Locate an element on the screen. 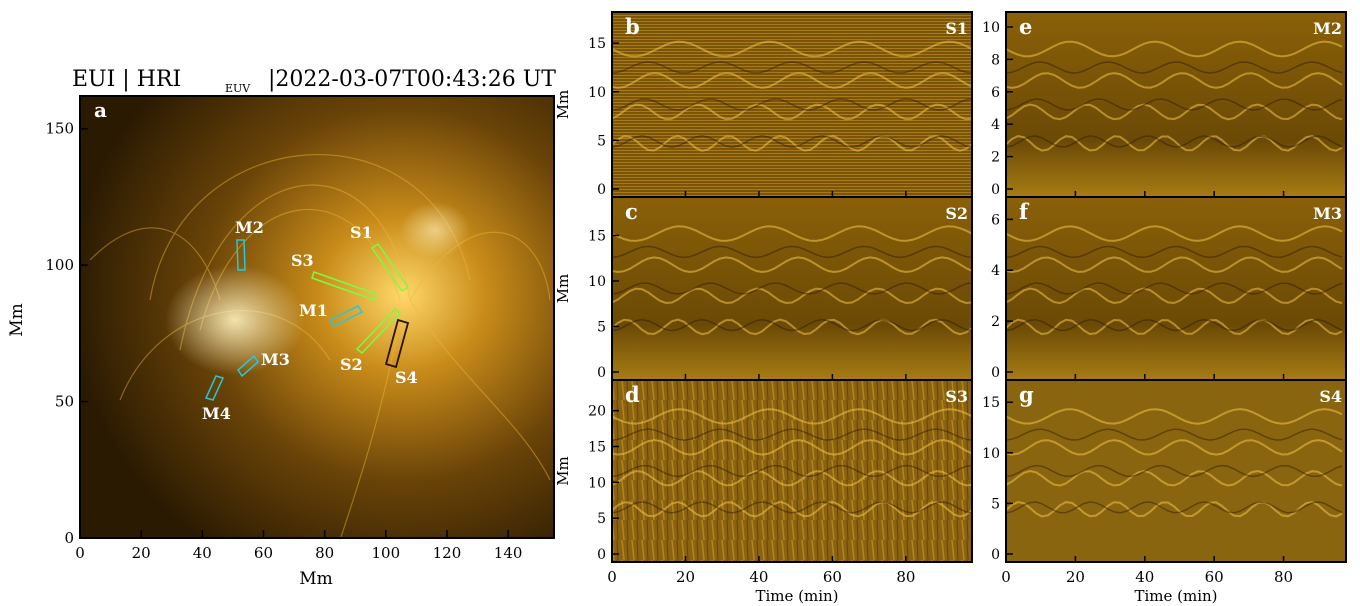 The width and height of the screenshot is (1360, 606). panel-a-ytick-label: 0 is located at coordinates (69, 538).